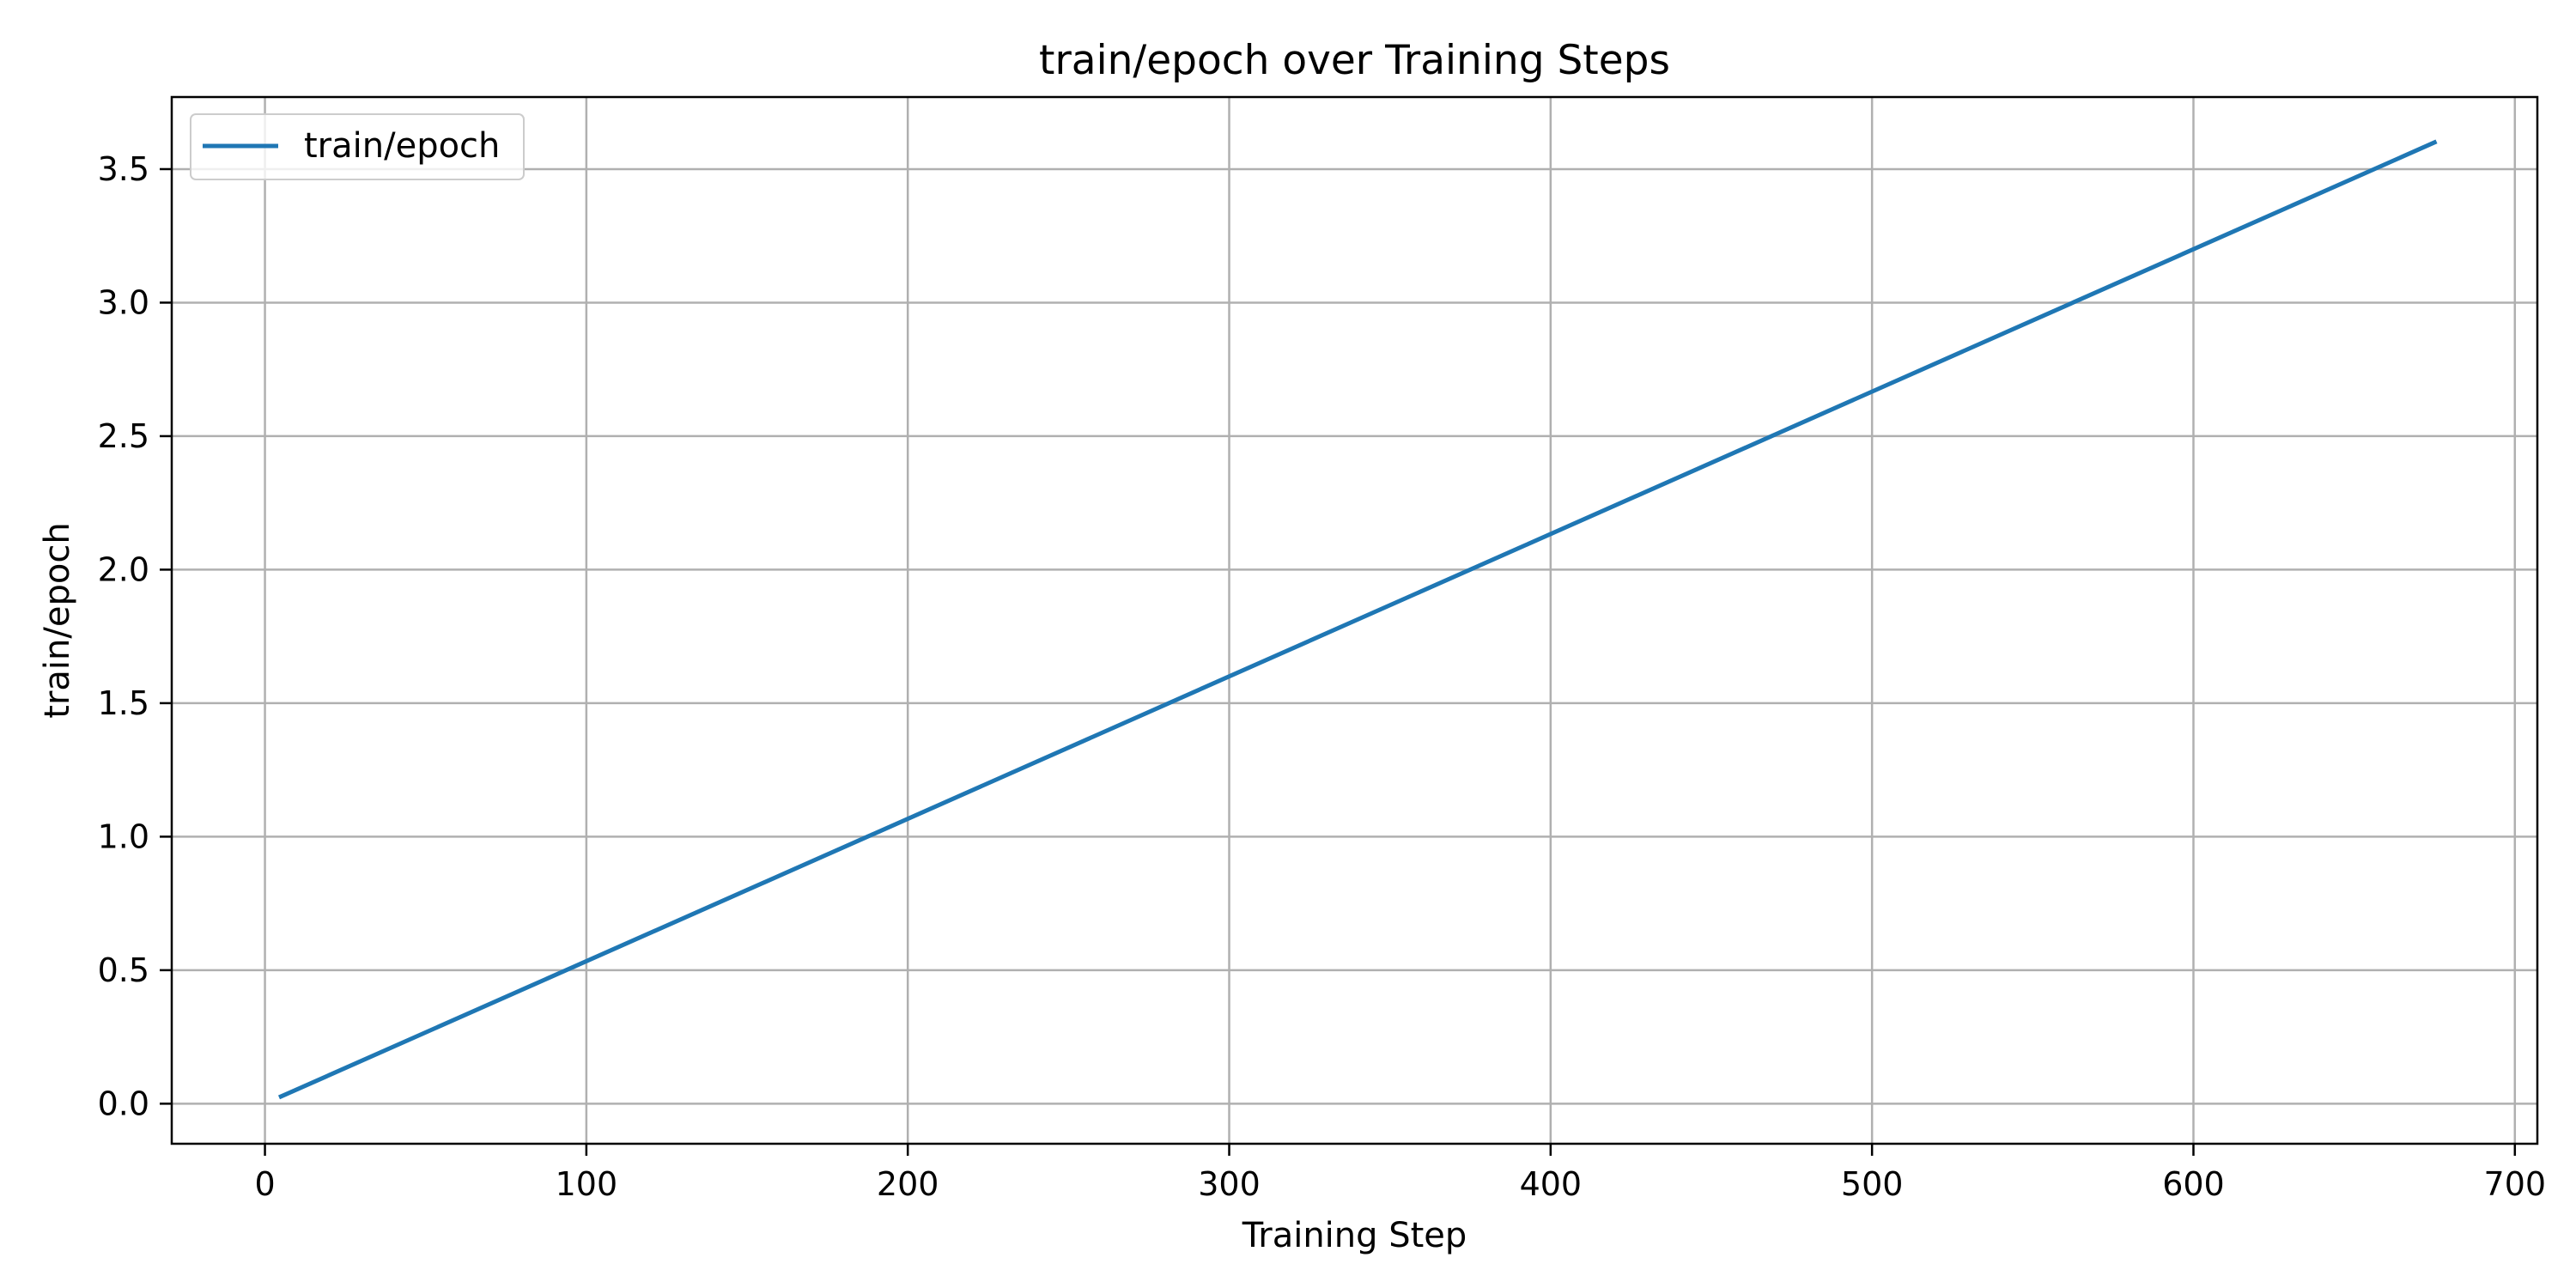  What do you see at coordinates (123, 302) in the screenshot?
I see `y-tick-label: 3.0` at bounding box center [123, 302].